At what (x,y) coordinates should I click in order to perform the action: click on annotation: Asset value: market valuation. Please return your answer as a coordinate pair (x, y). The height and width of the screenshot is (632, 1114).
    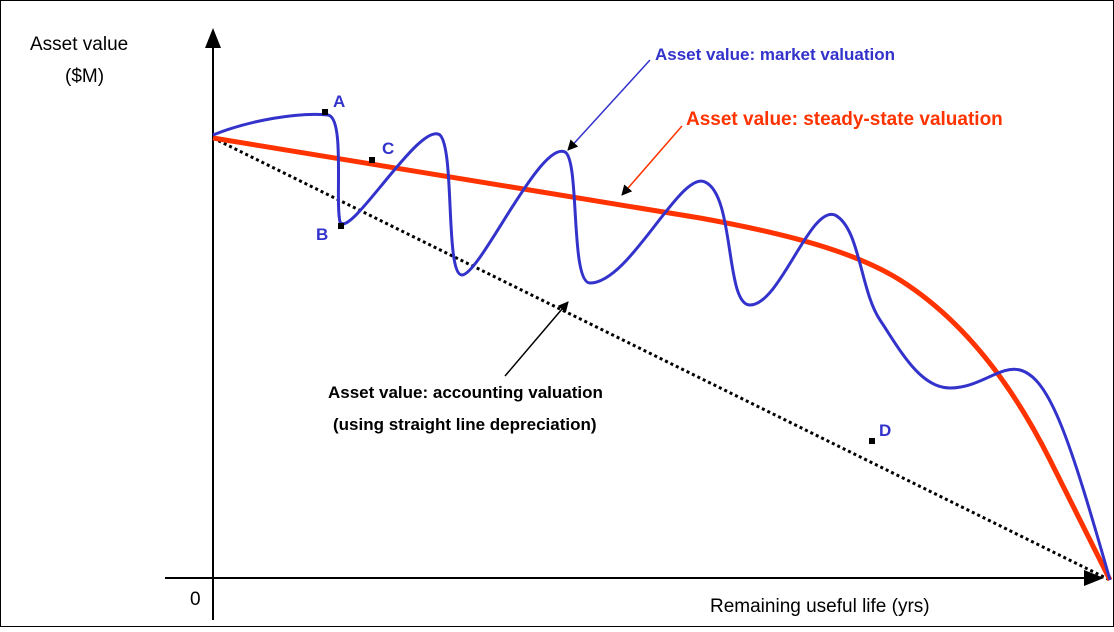
    Looking at the image, I should click on (775, 54).